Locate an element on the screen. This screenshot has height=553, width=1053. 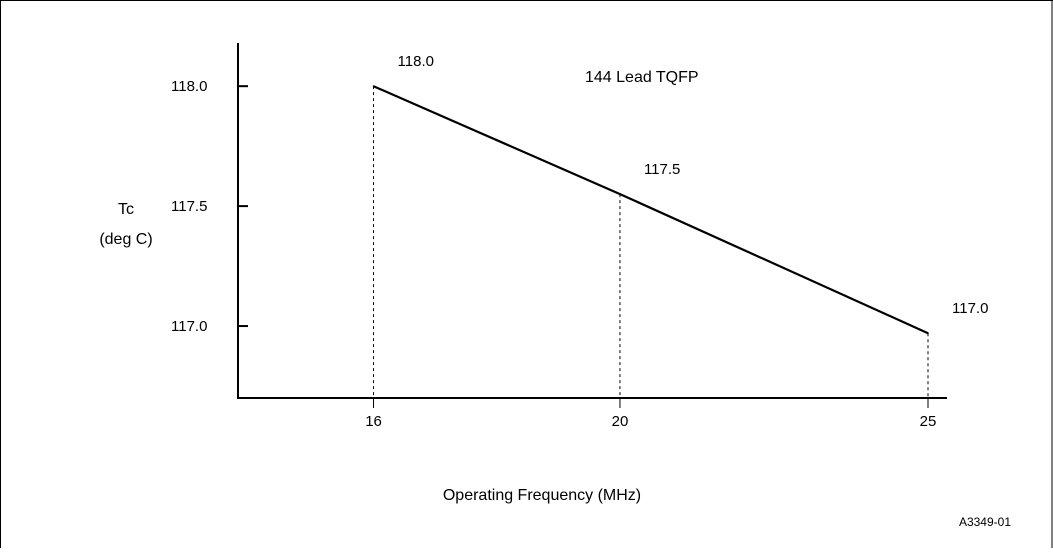
point-value-label: 117.0 is located at coordinates (970, 308).